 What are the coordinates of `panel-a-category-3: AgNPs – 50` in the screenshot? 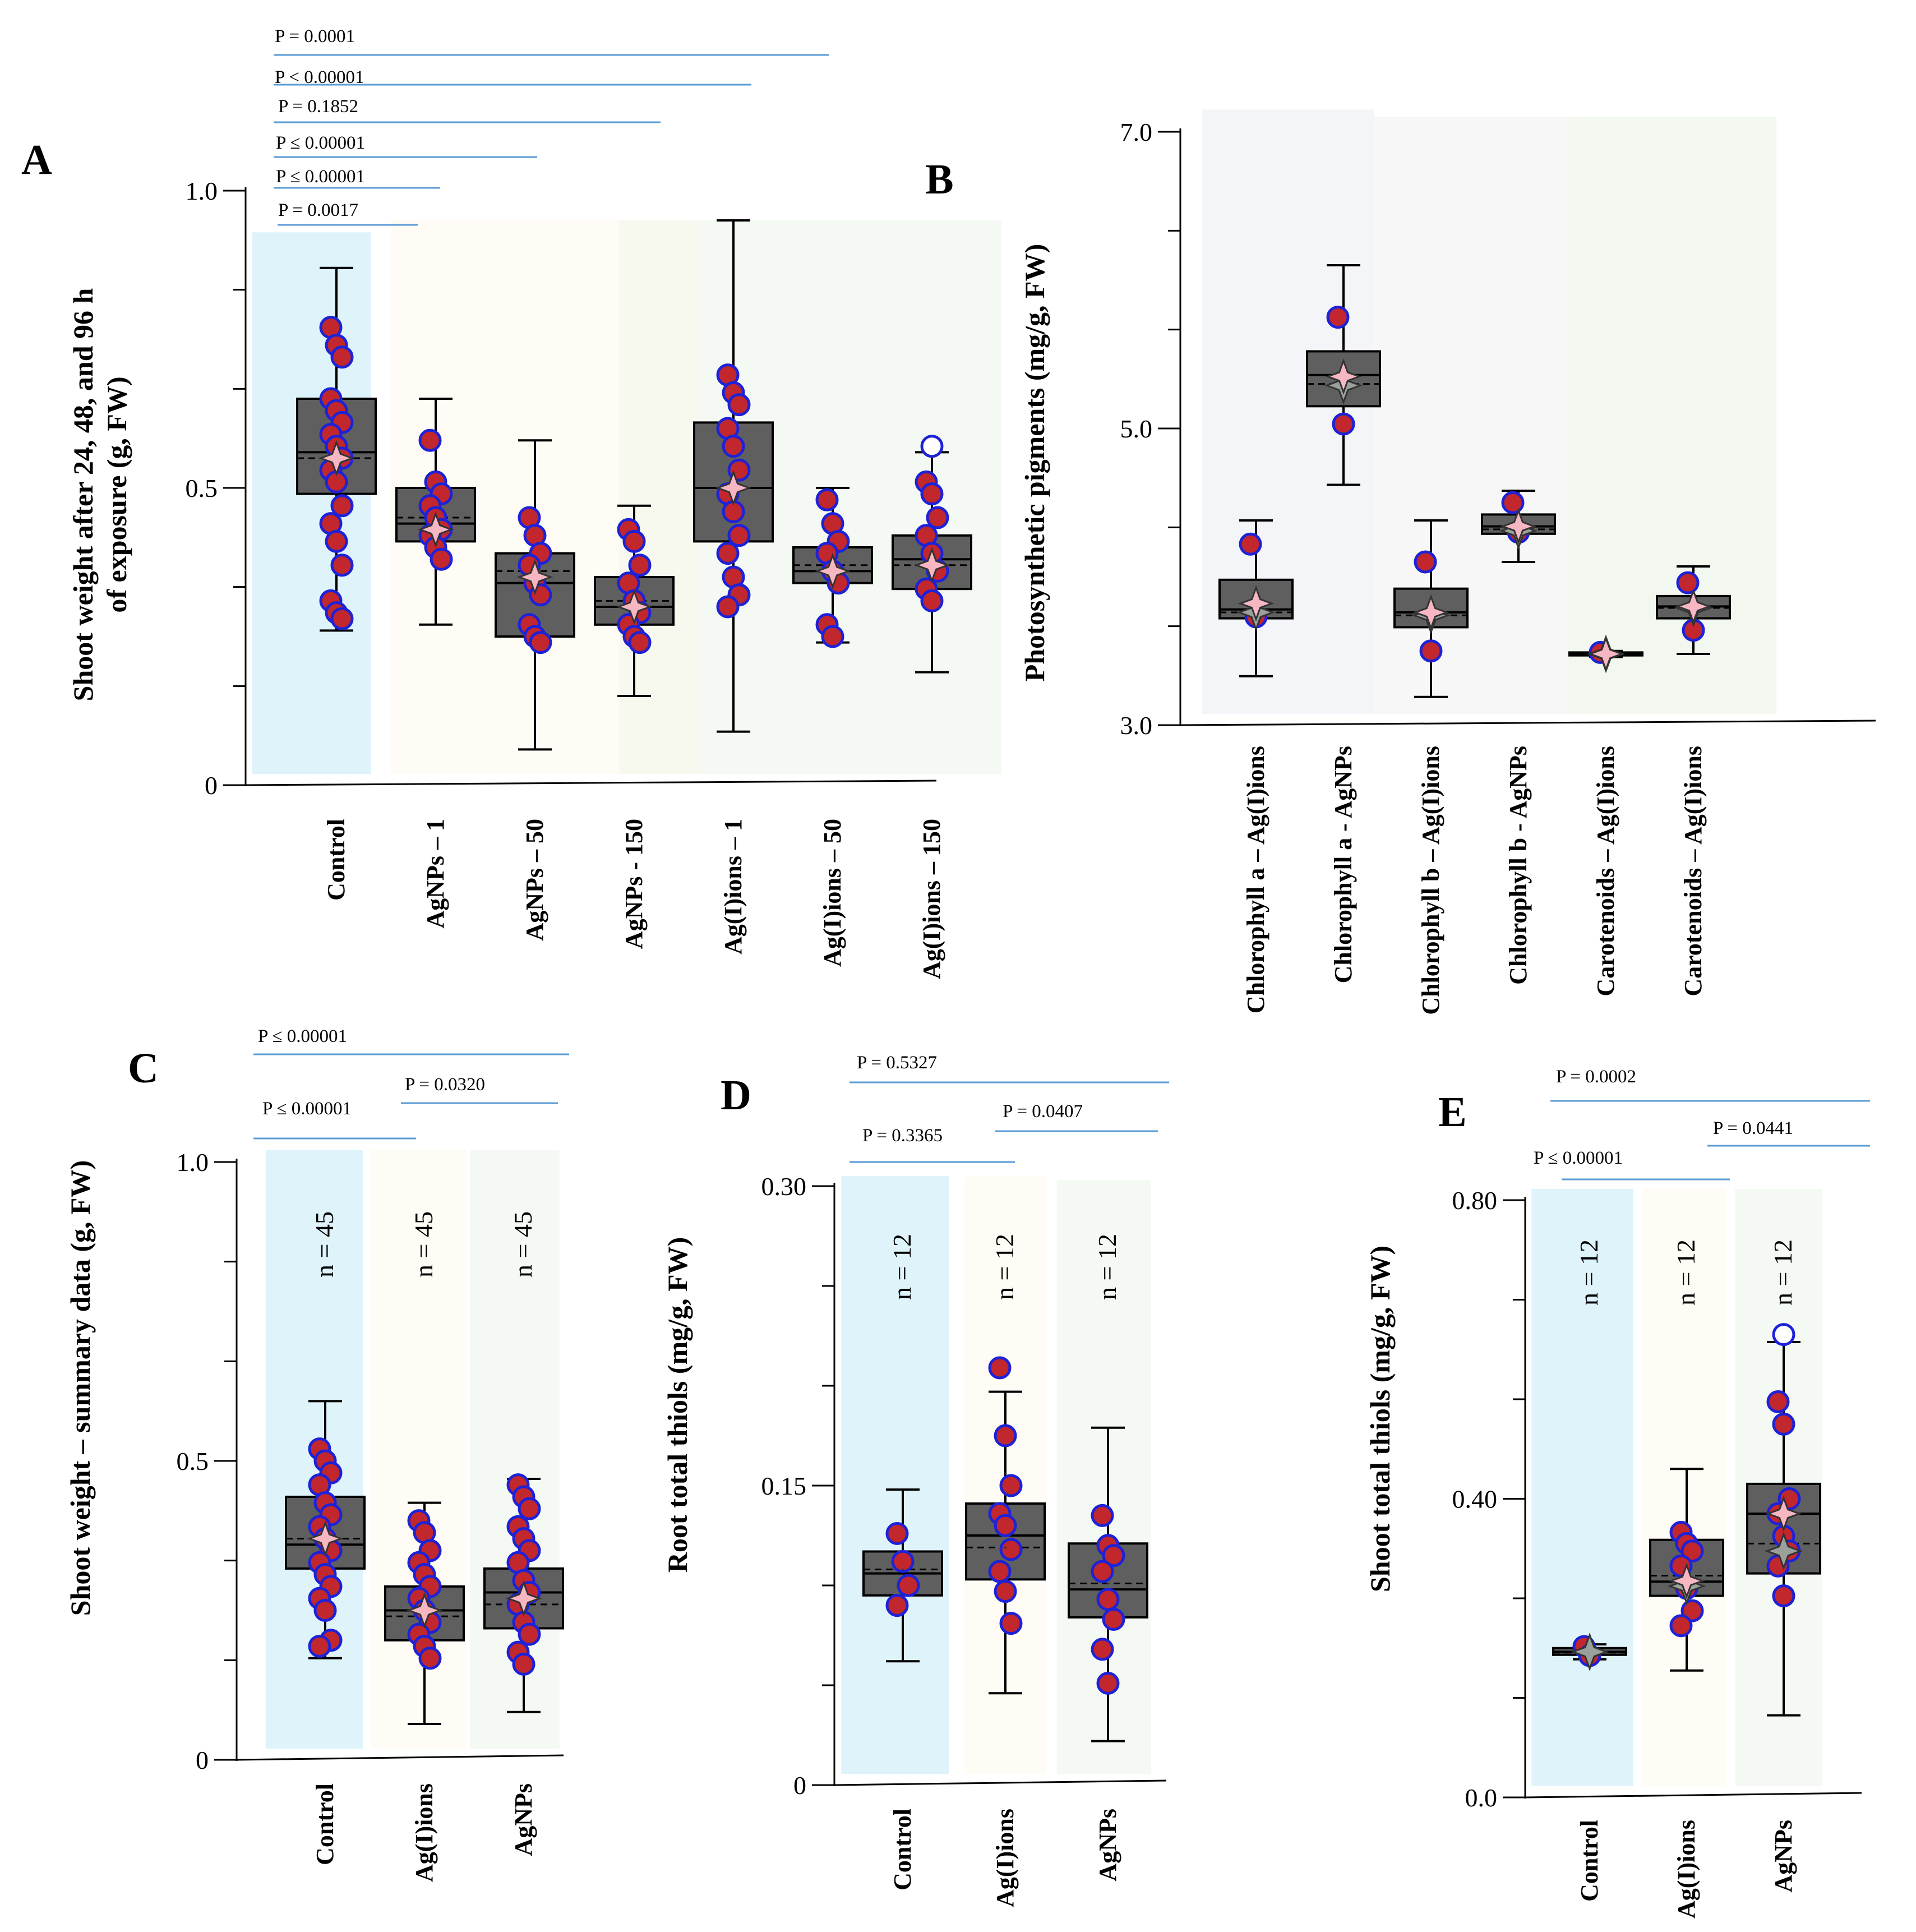 It's located at (534, 880).